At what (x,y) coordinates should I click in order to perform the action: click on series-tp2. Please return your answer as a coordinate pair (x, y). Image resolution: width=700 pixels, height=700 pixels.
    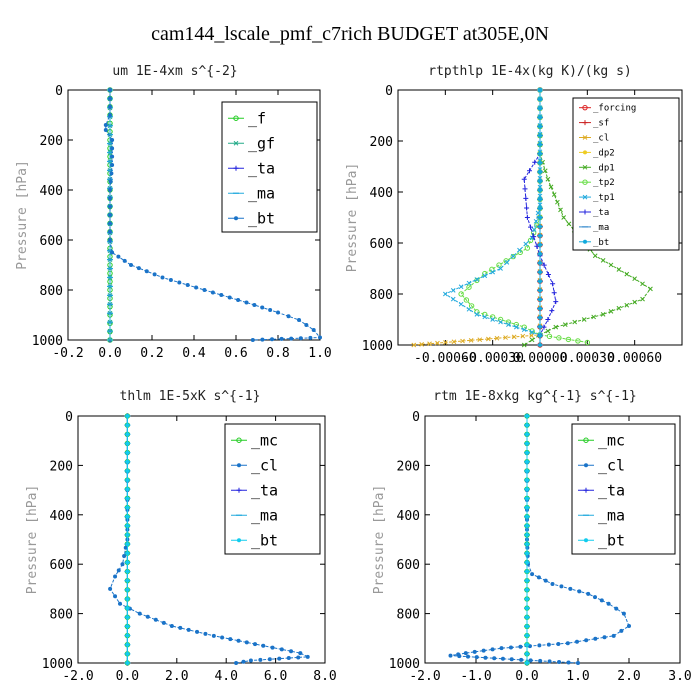
    Looking at the image, I should click on (524, 216).